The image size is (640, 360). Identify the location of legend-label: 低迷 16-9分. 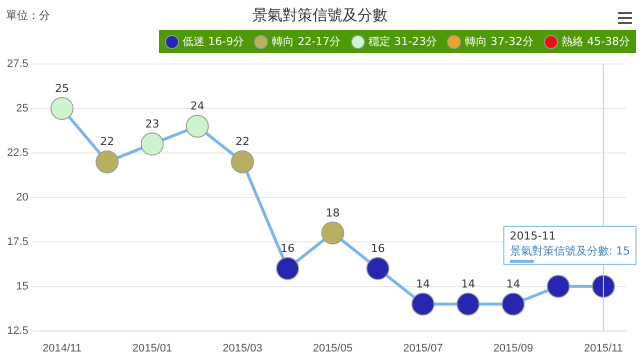
(213, 41).